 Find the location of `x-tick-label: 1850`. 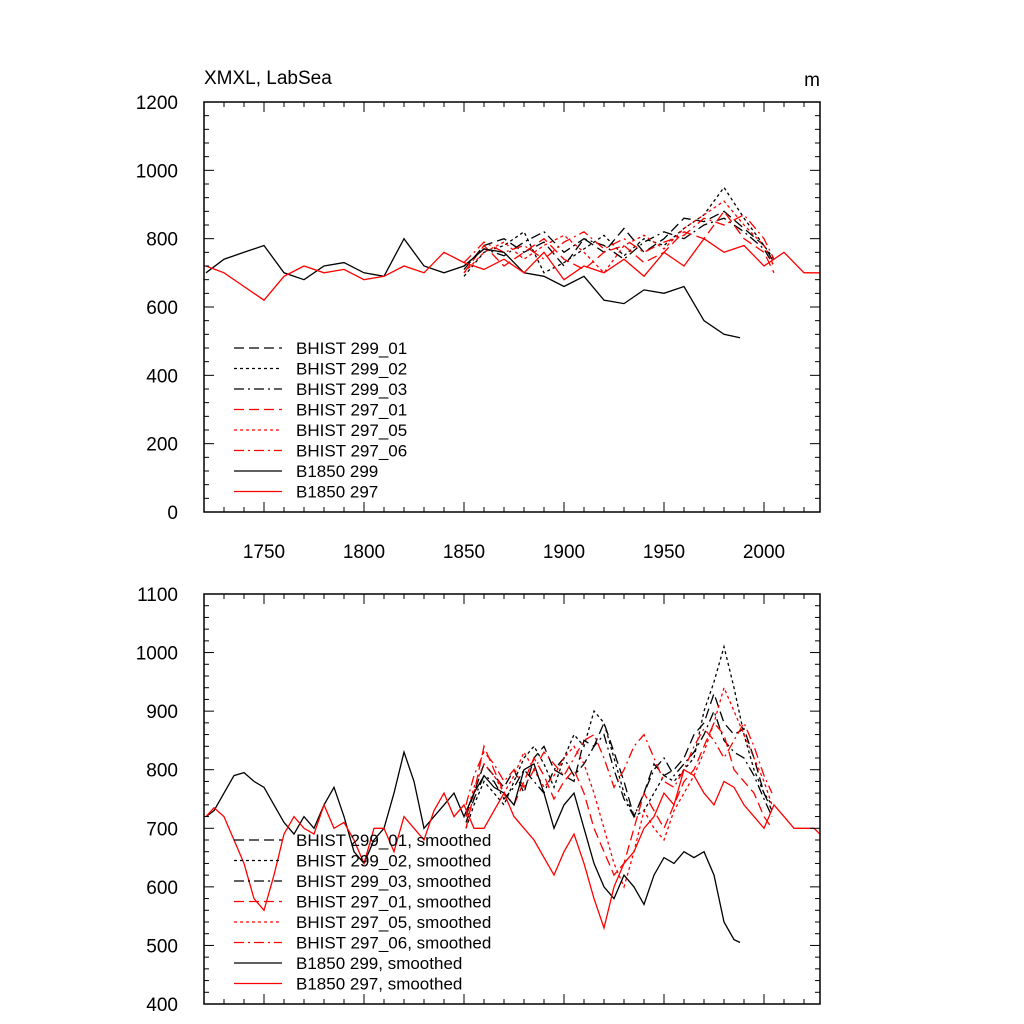

x-tick-label: 1850 is located at coordinates (464, 552).